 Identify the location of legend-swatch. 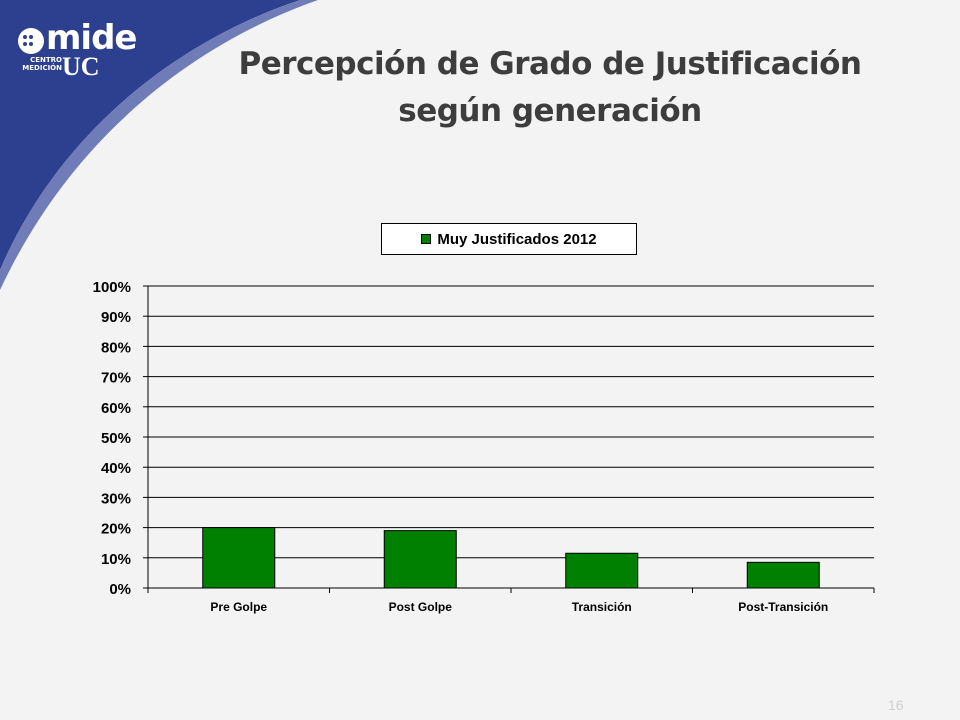
(426, 239).